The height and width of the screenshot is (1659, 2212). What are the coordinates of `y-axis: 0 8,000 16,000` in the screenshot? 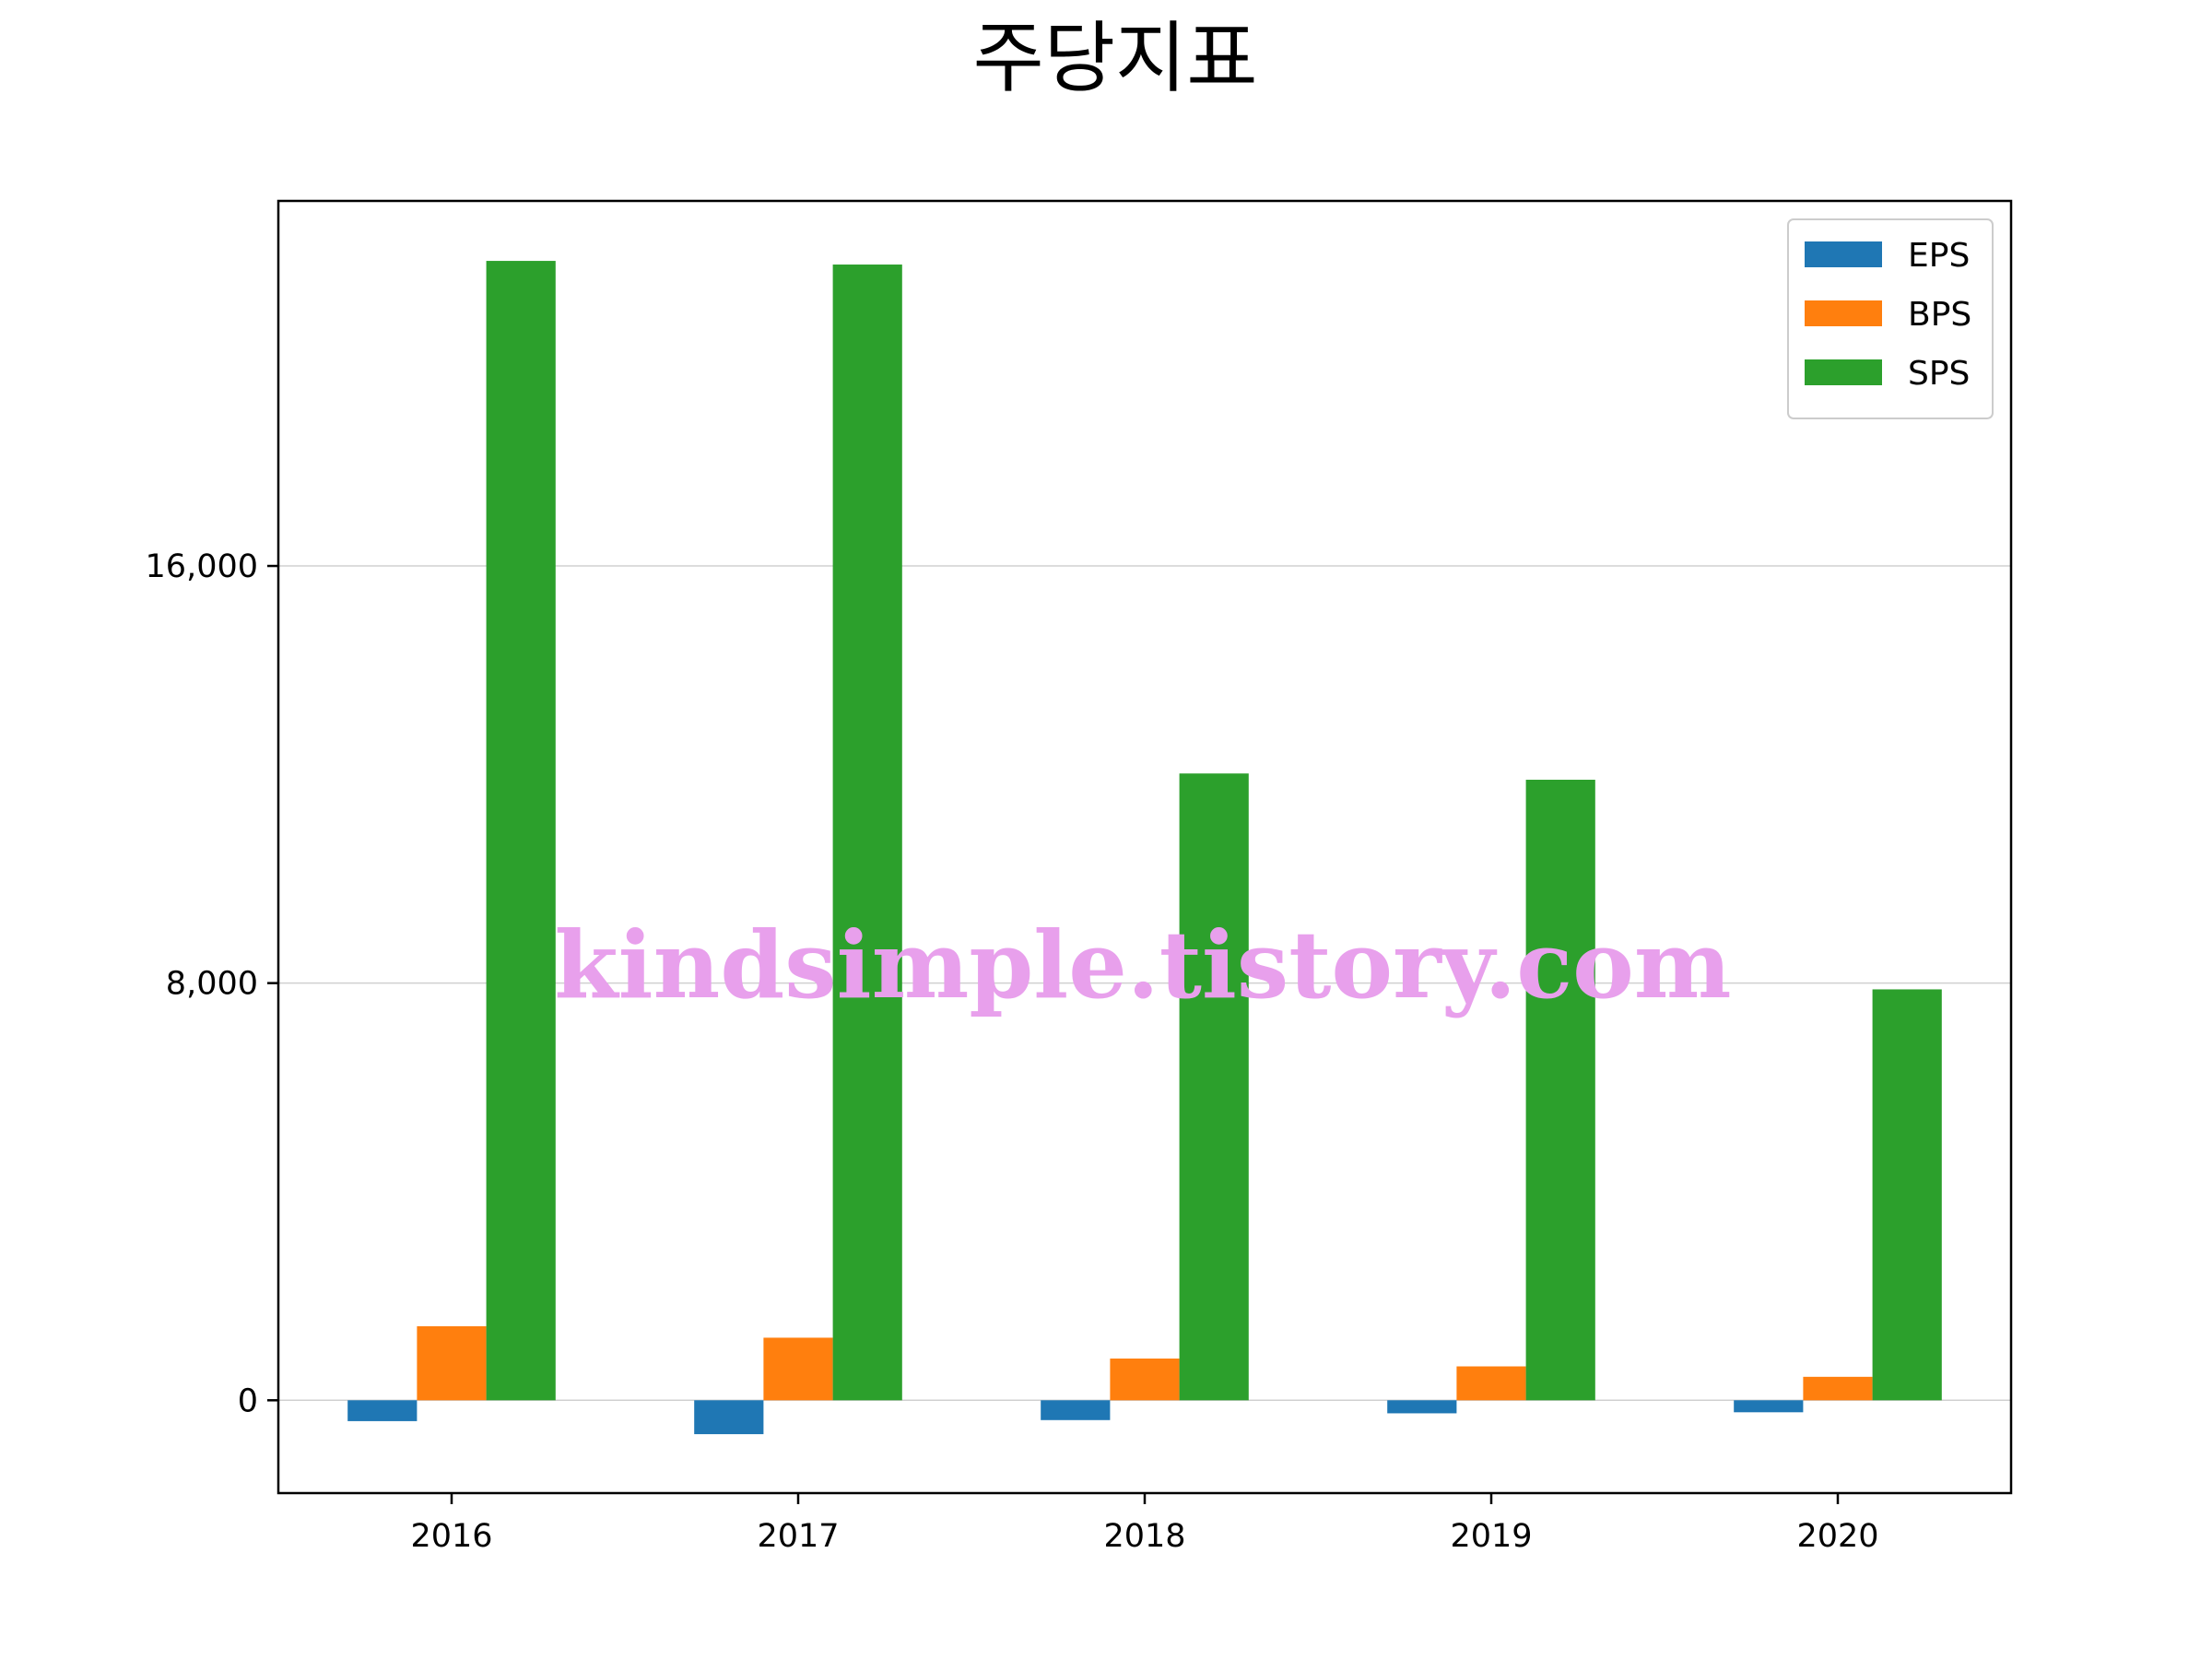 It's located at (212, 983).